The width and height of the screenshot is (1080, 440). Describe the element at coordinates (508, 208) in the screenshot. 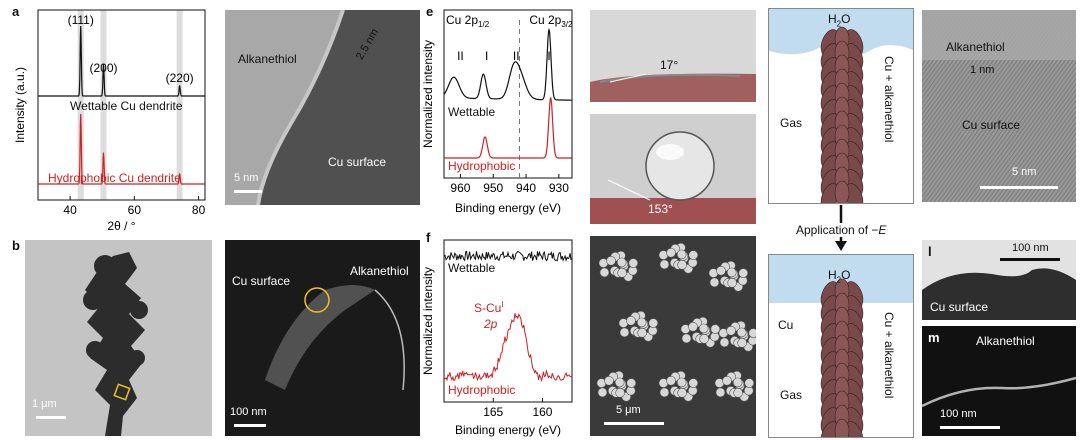

I see `xps-cu-x-axis-label: Binding energy (eV)` at that location.